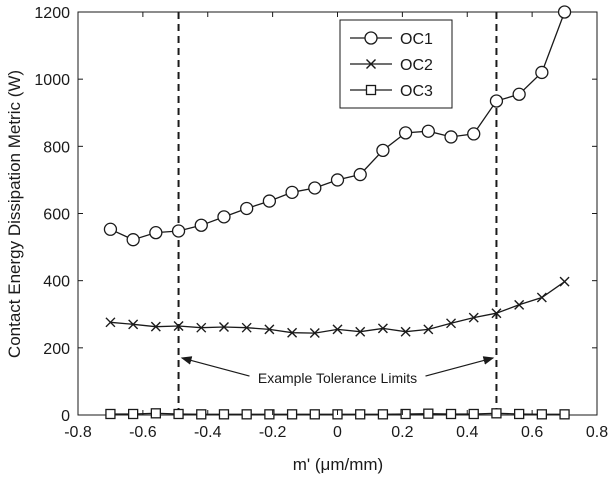 The width and height of the screenshot is (609, 479). Describe the element at coordinates (78, 432) in the screenshot. I see `x-tick-label: -0.8` at that location.